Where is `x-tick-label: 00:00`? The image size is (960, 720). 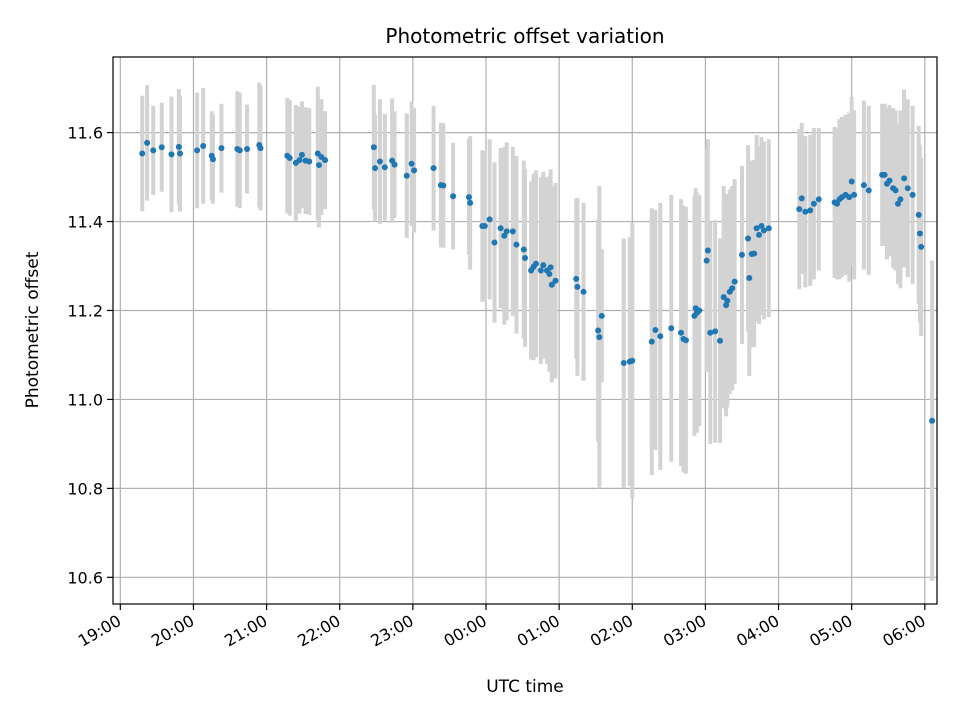
x-tick-label: 00:00 is located at coordinates (465, 631).